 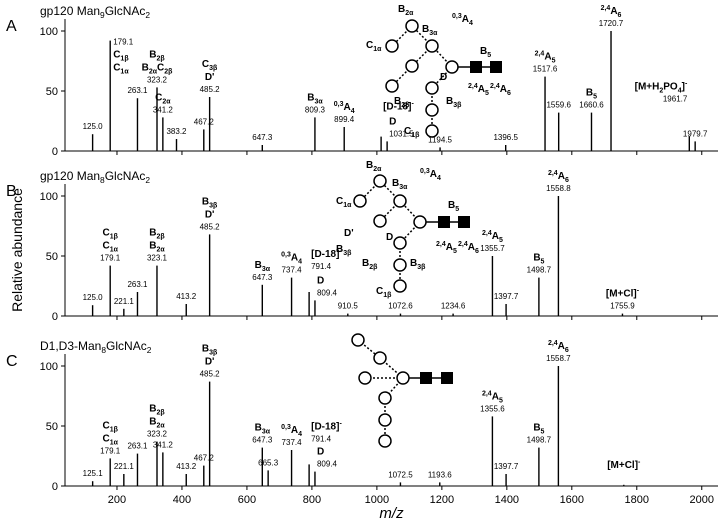 What do you see at coordinates (539, 440) in the screenshot?
I see `peak-mz-label: 1498.7` at bounding box center [539, 440].